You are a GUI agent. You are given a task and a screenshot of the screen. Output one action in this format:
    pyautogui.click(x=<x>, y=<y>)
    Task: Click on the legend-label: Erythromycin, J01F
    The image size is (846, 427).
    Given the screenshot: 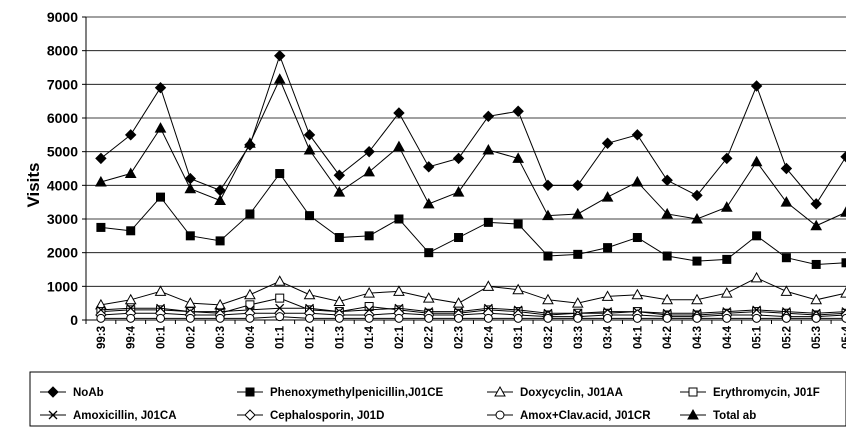 What is the action you would take?
    pyautogui.click(x=766, y=393)
    